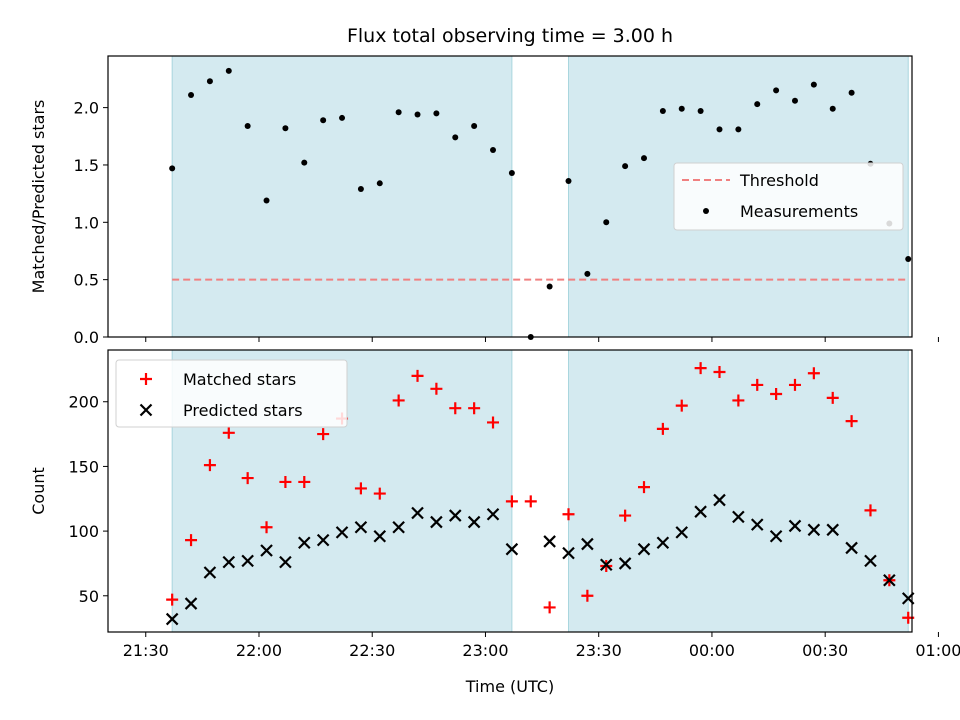 The image size is (960, 720). What do you see at coordinates (89, 596) in the screenshot?
I see `panel-counts-ytick-label: 50` at bounding box center [89, 596].